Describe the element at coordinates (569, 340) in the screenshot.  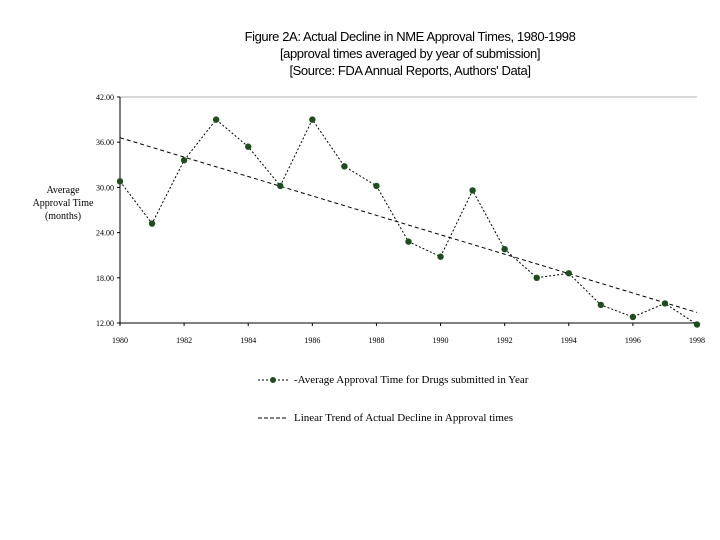
I see `x-tick-label: 1994` at that location.